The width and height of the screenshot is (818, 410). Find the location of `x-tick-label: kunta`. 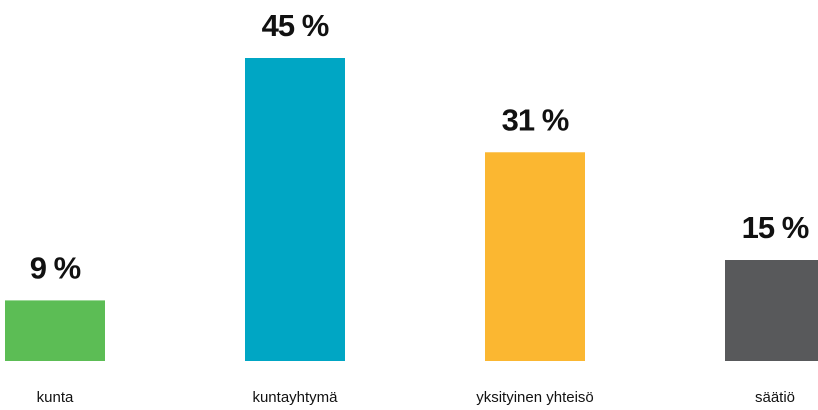

x-tick-label: kunta is located at coordinates (55, 397).